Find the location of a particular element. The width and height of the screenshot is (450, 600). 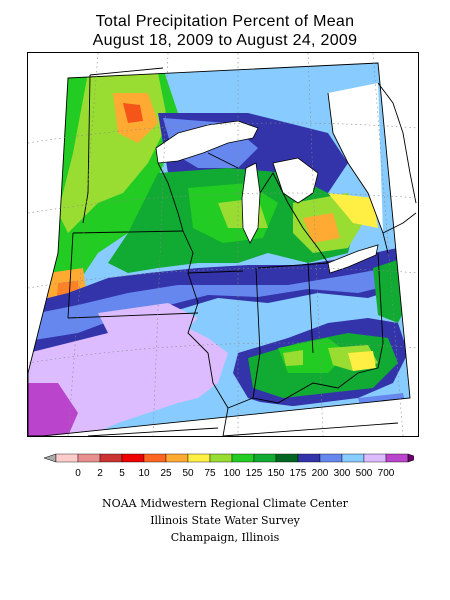

legend-label: 125 is located at coordinates (254, 473).